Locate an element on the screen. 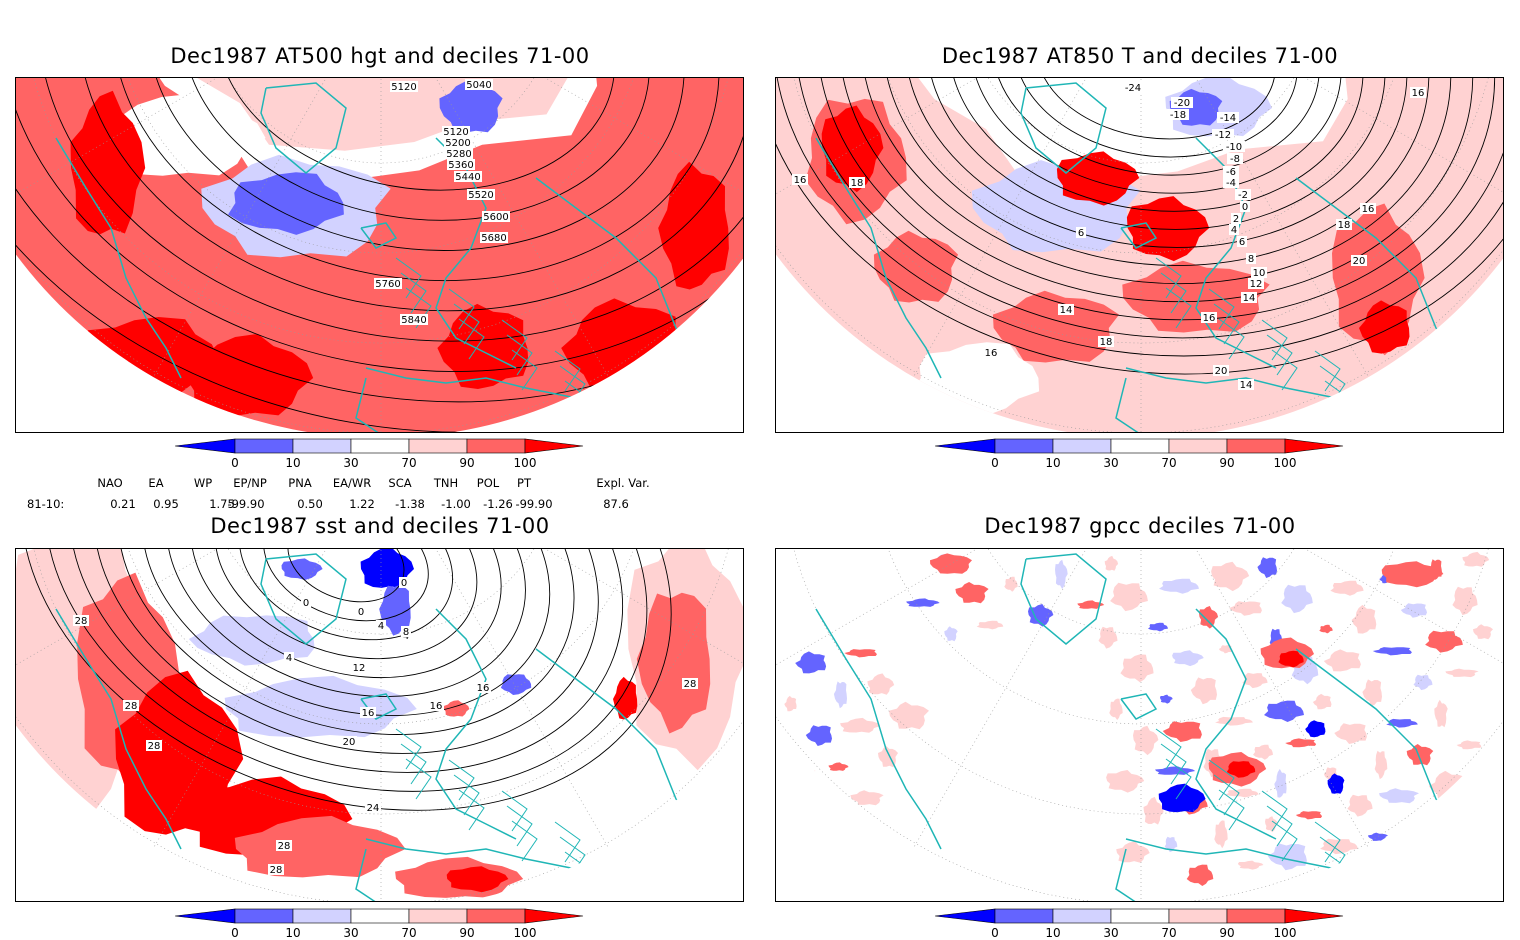 The height and width of the screenshot is (940, 1520). index-value: 87.6 is located at coordinates (616, 504).